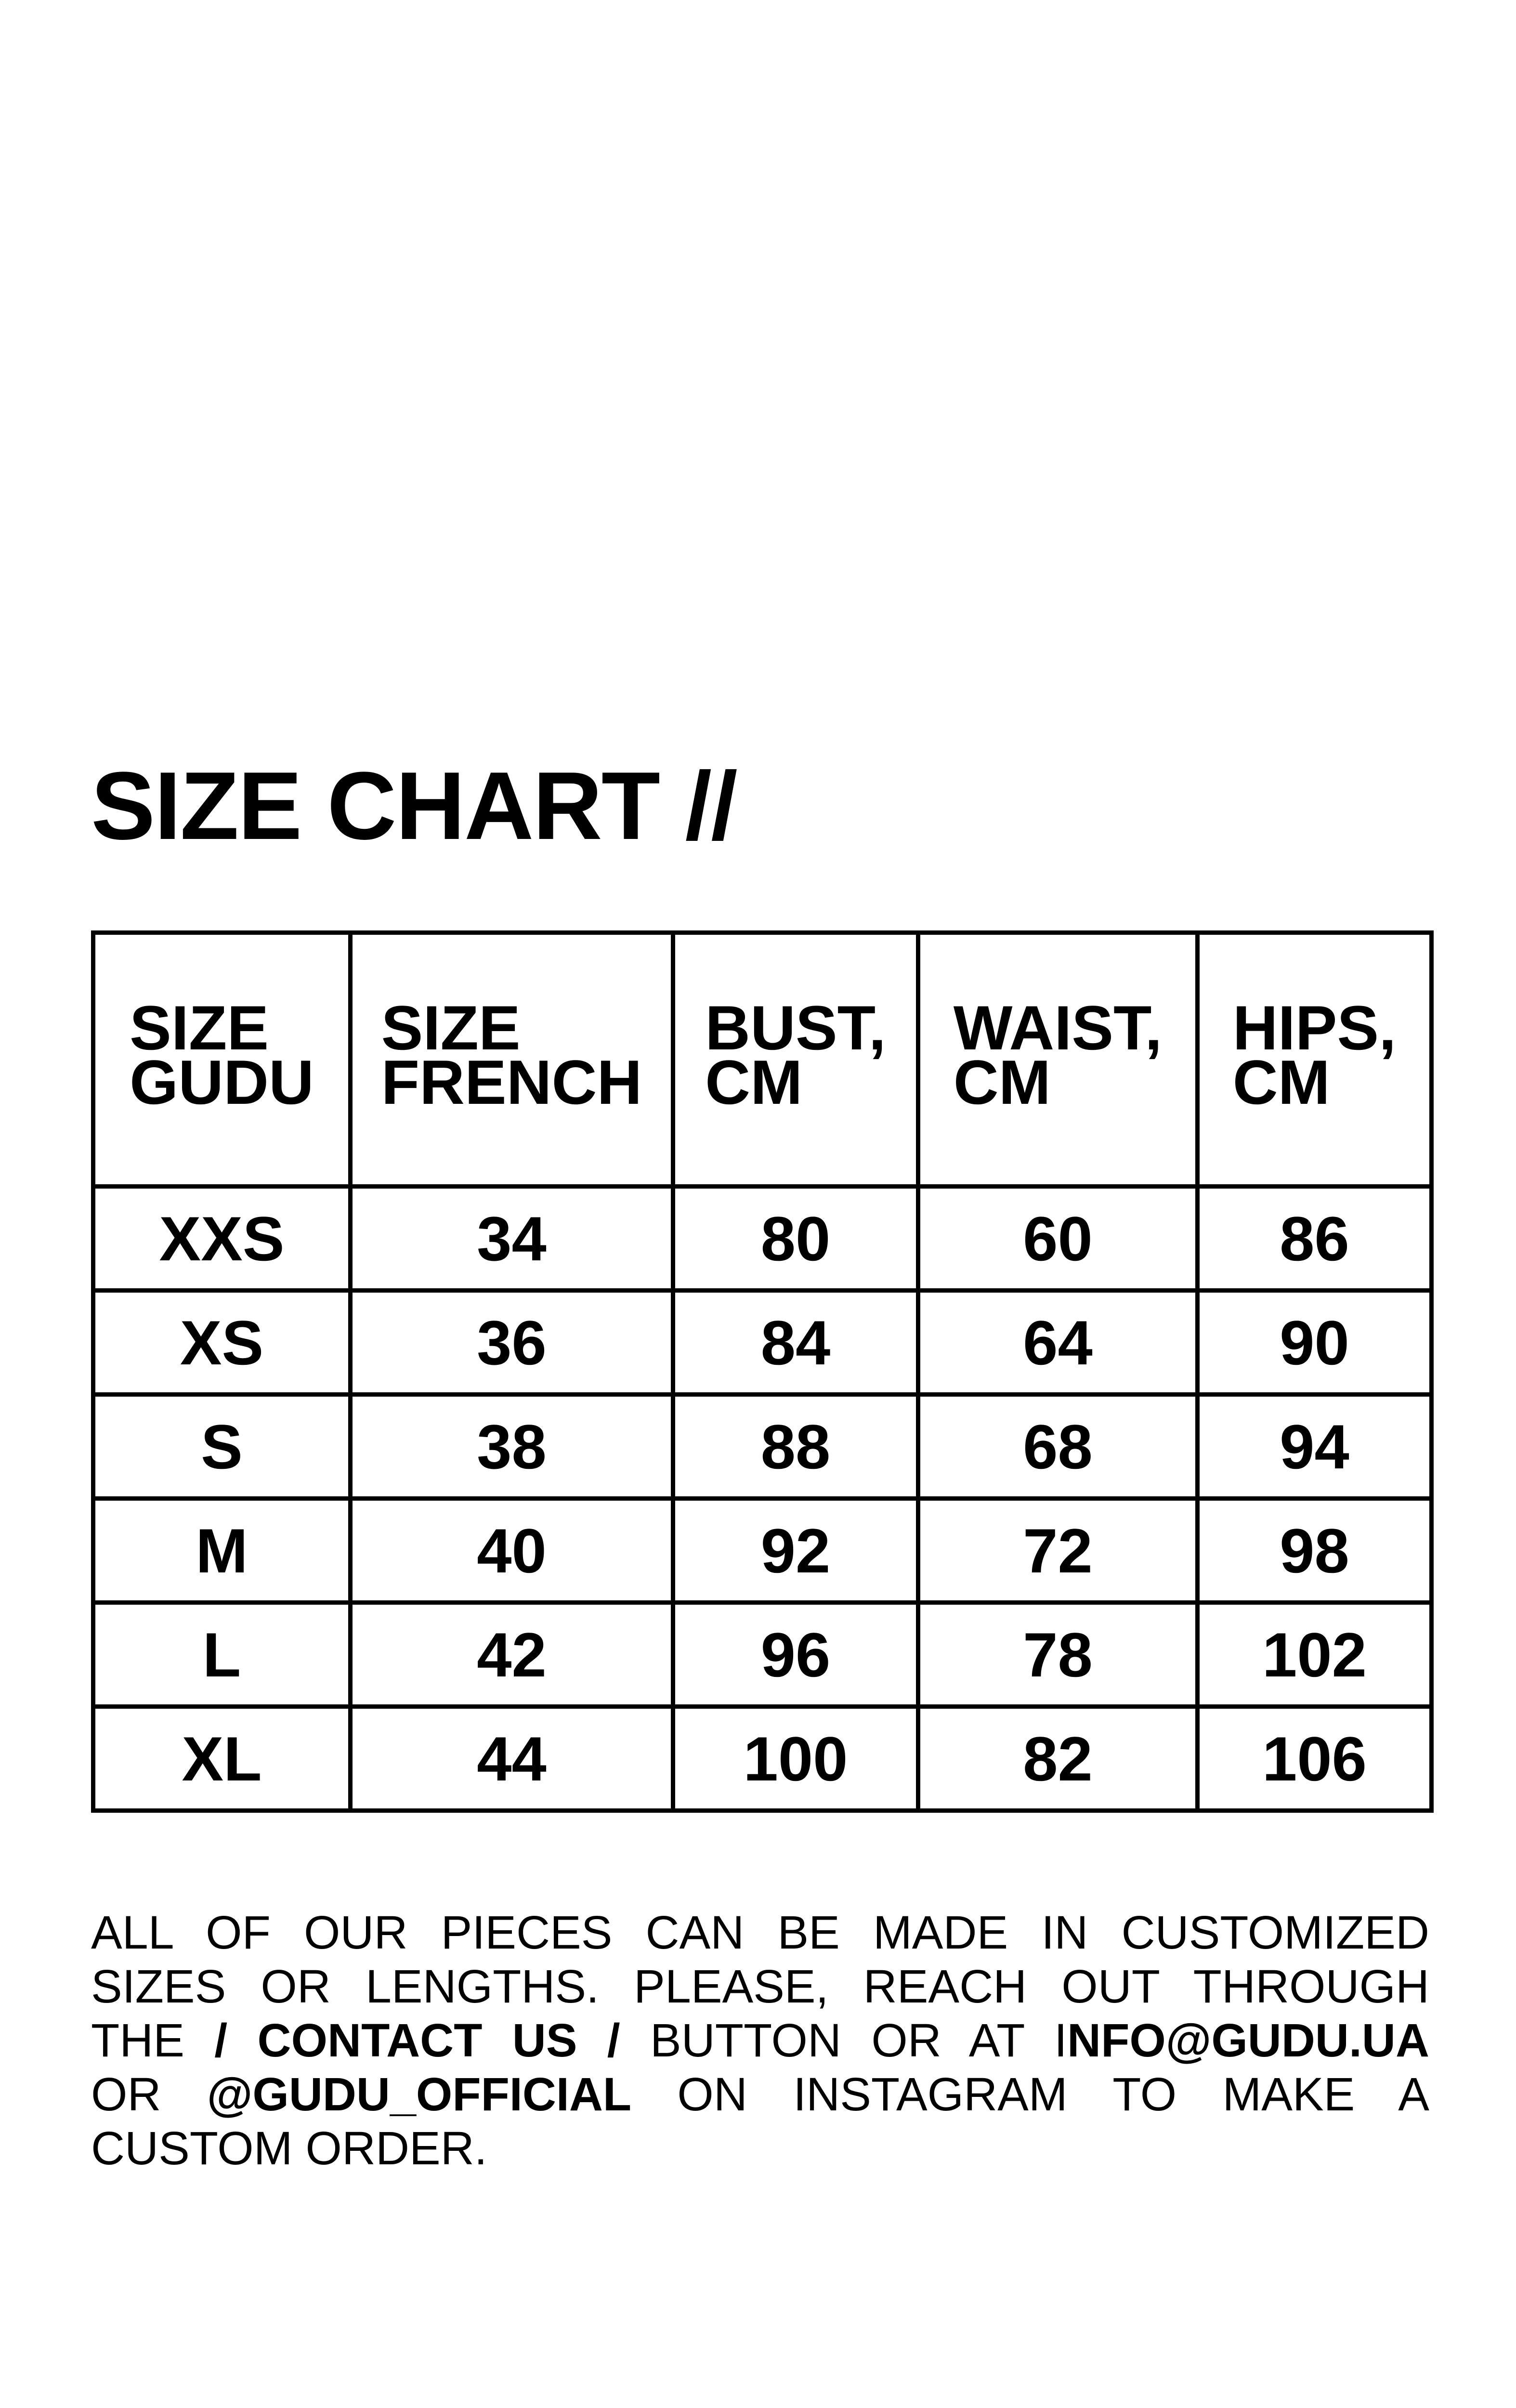  I want to click on table-cell-size_gudu: XL, so click(222, 1758).